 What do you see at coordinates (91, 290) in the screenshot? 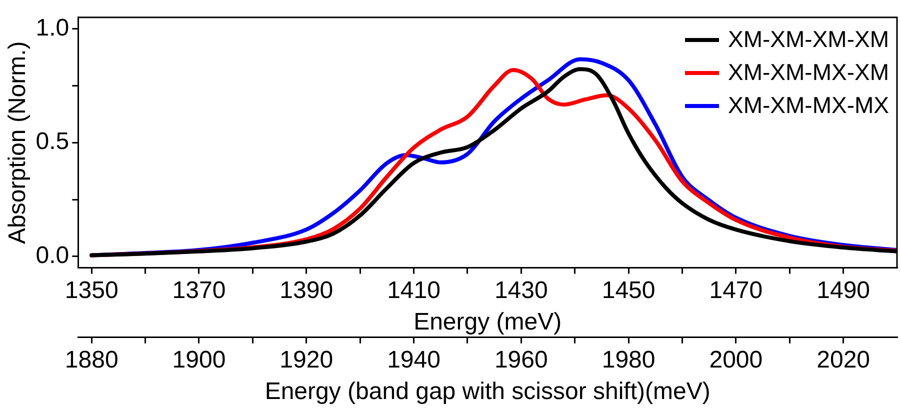
I see `x-tick-label: 1350` at bounding box center [91, 290].